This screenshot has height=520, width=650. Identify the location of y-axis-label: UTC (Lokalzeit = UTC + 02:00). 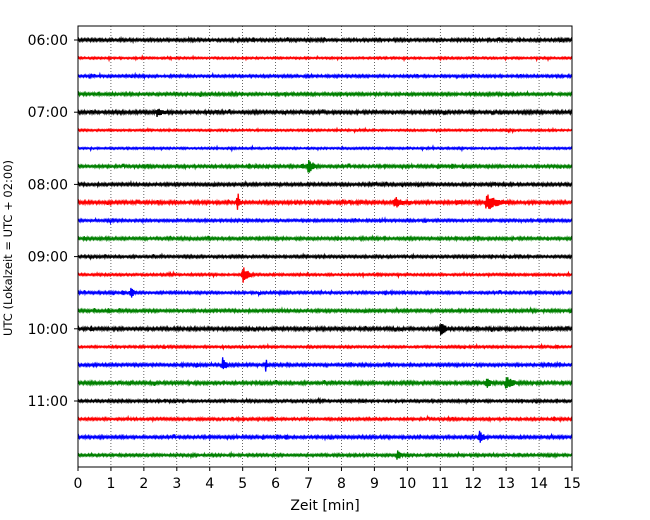
(8, 248).